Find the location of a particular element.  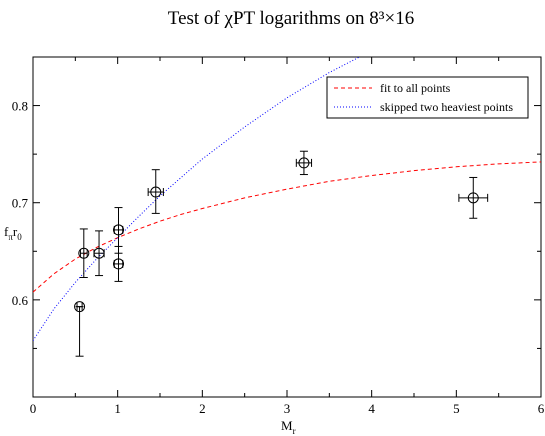

x-tick-label: 3 is located at coordinates (287, 408).